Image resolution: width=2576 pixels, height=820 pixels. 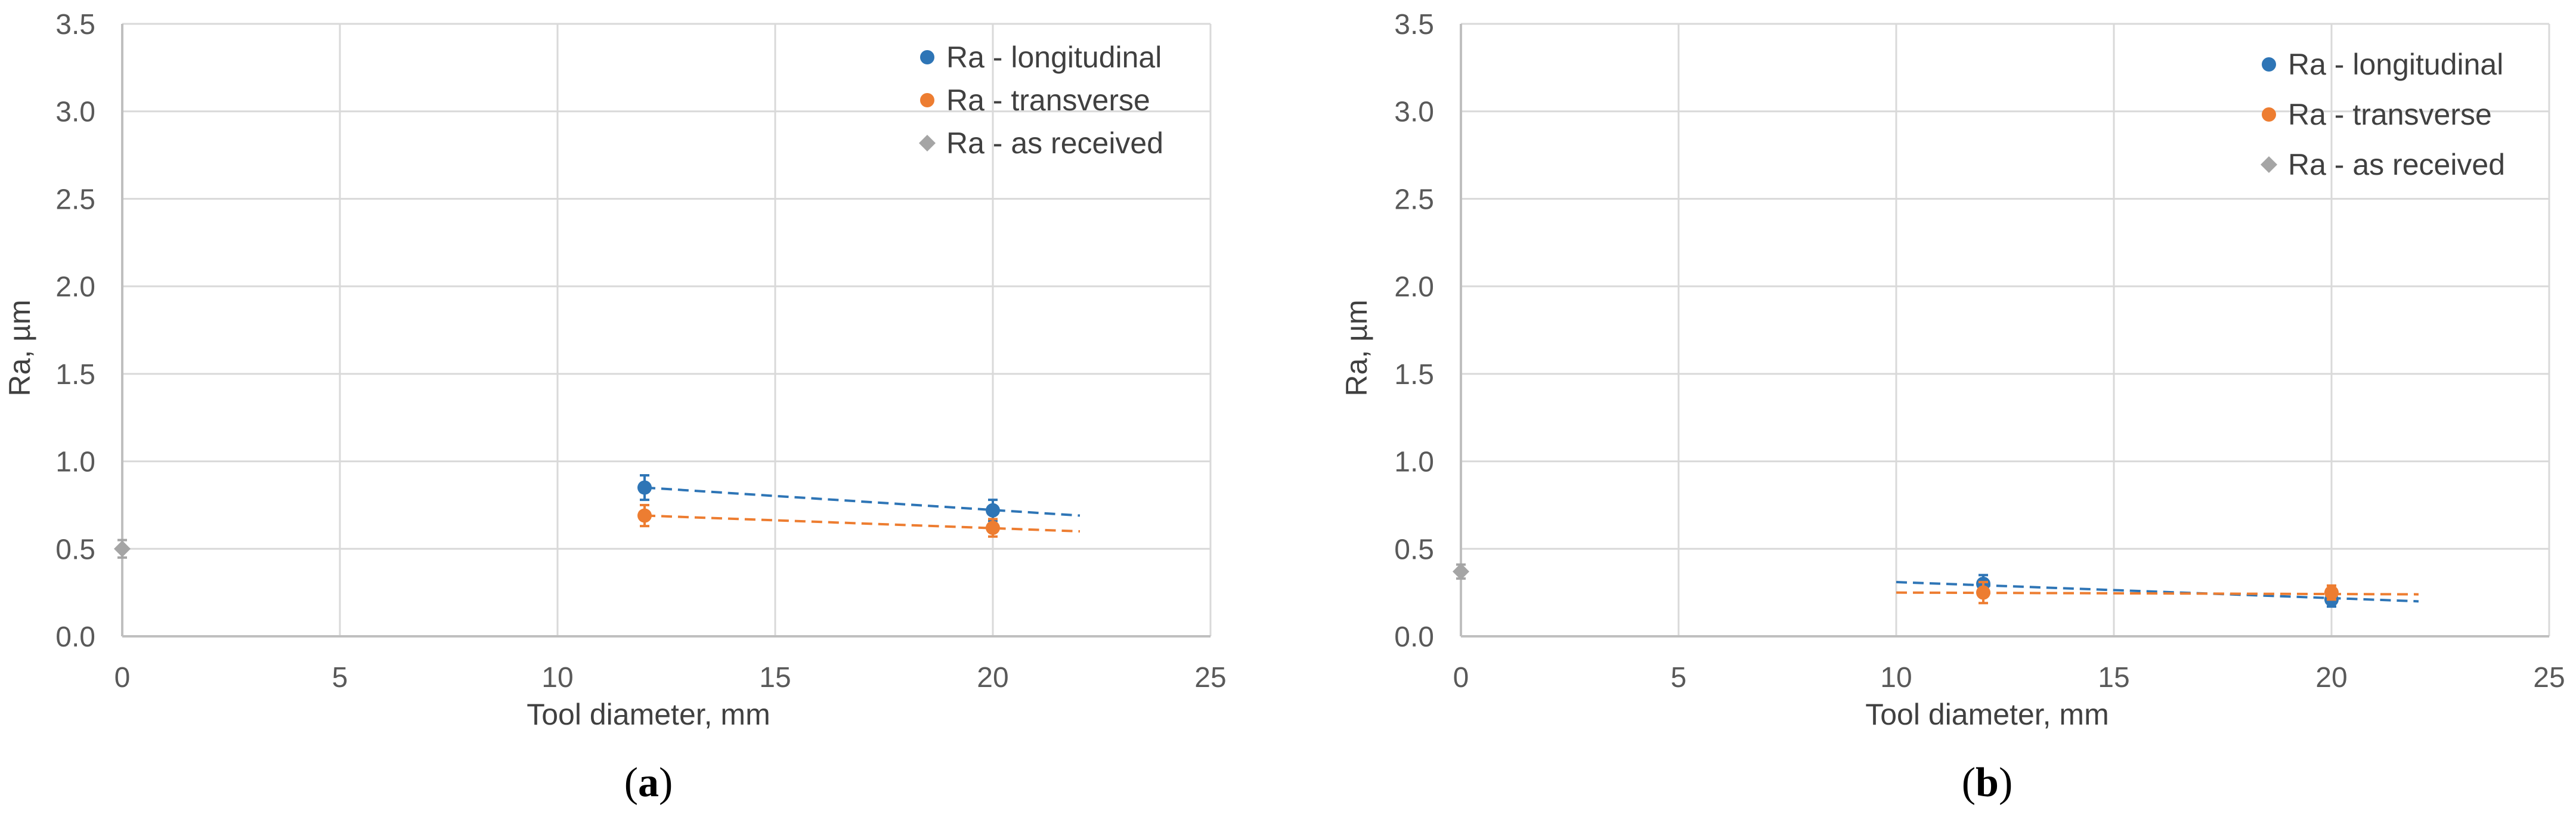 I want to click on panel-label: (b), so click(x=1987, y=783).